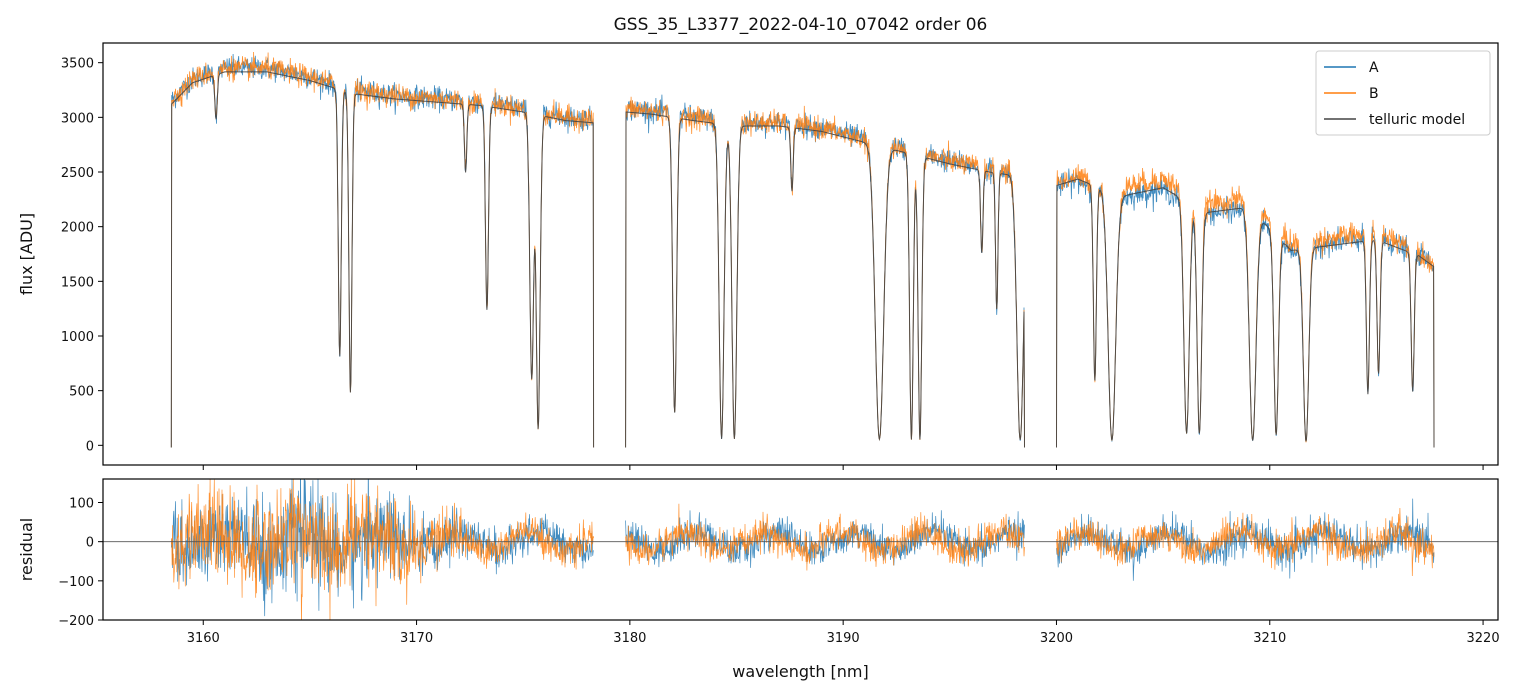 The height and width of the screenshot is (696, 1519). I want to click on bottom-xtick-label: 3160, so click(203, 638).